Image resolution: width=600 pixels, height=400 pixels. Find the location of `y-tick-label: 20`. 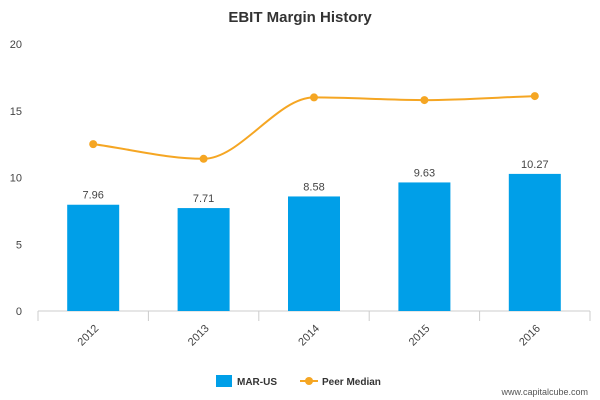

y-tick-label: 20 is located at coordinates (16, 45).